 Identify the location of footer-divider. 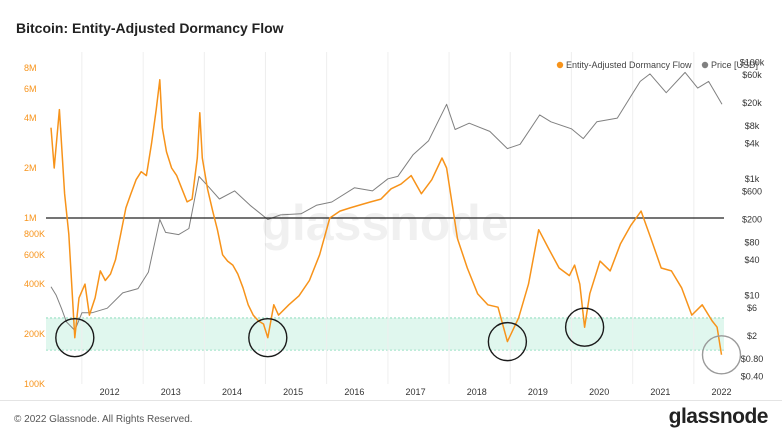
(391, 400).